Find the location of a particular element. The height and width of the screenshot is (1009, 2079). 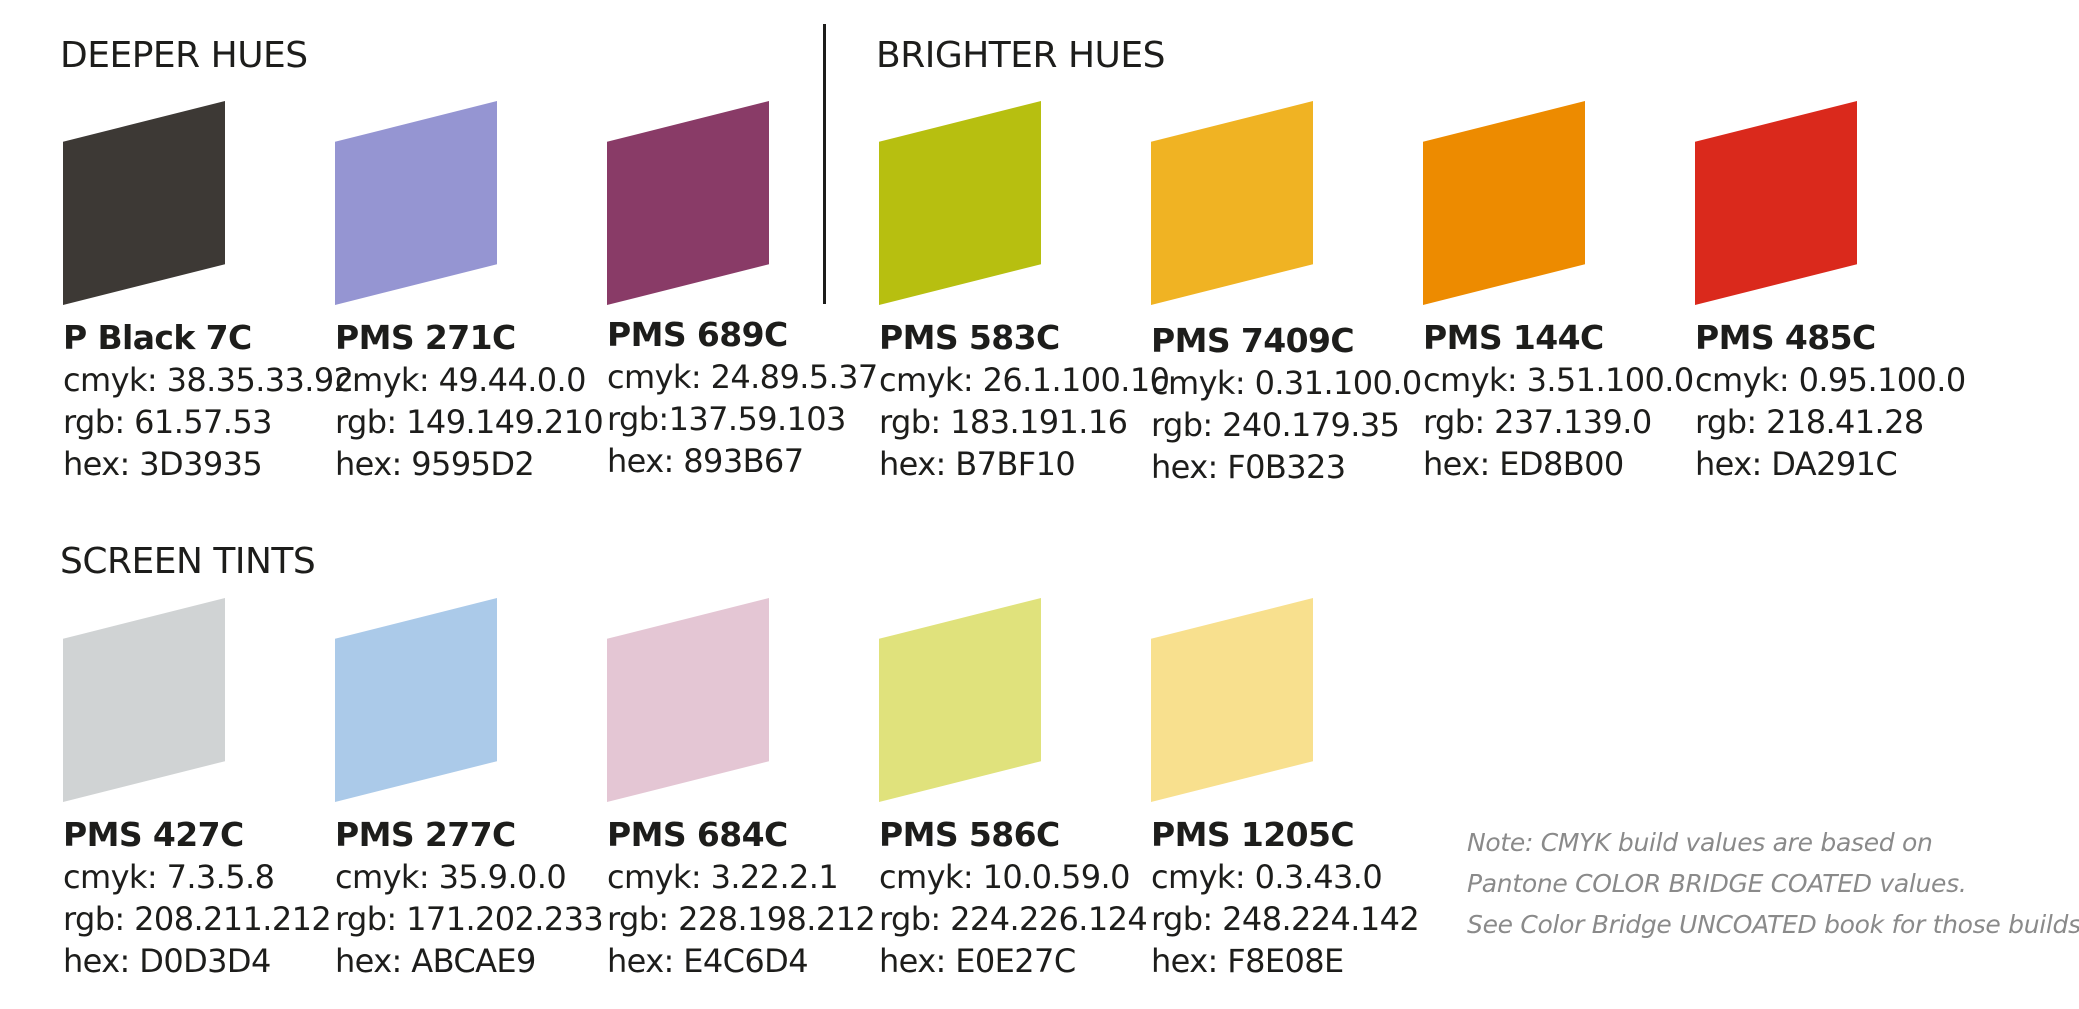

swatch-cmyk: cmyk: 0.31.100.0 is located at coordinates (1286, 383).